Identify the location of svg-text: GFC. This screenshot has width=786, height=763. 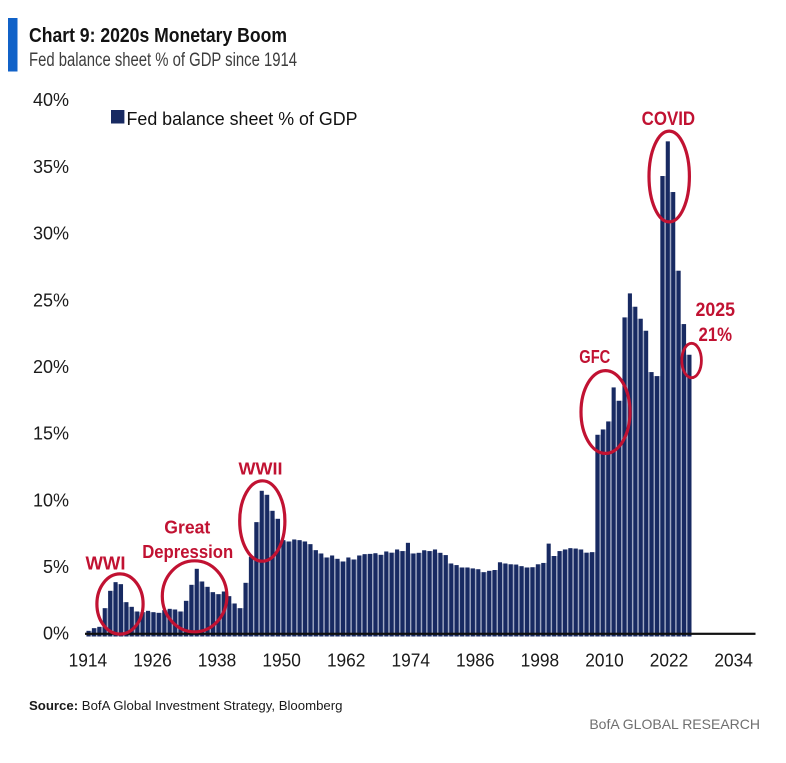
(594, 356).